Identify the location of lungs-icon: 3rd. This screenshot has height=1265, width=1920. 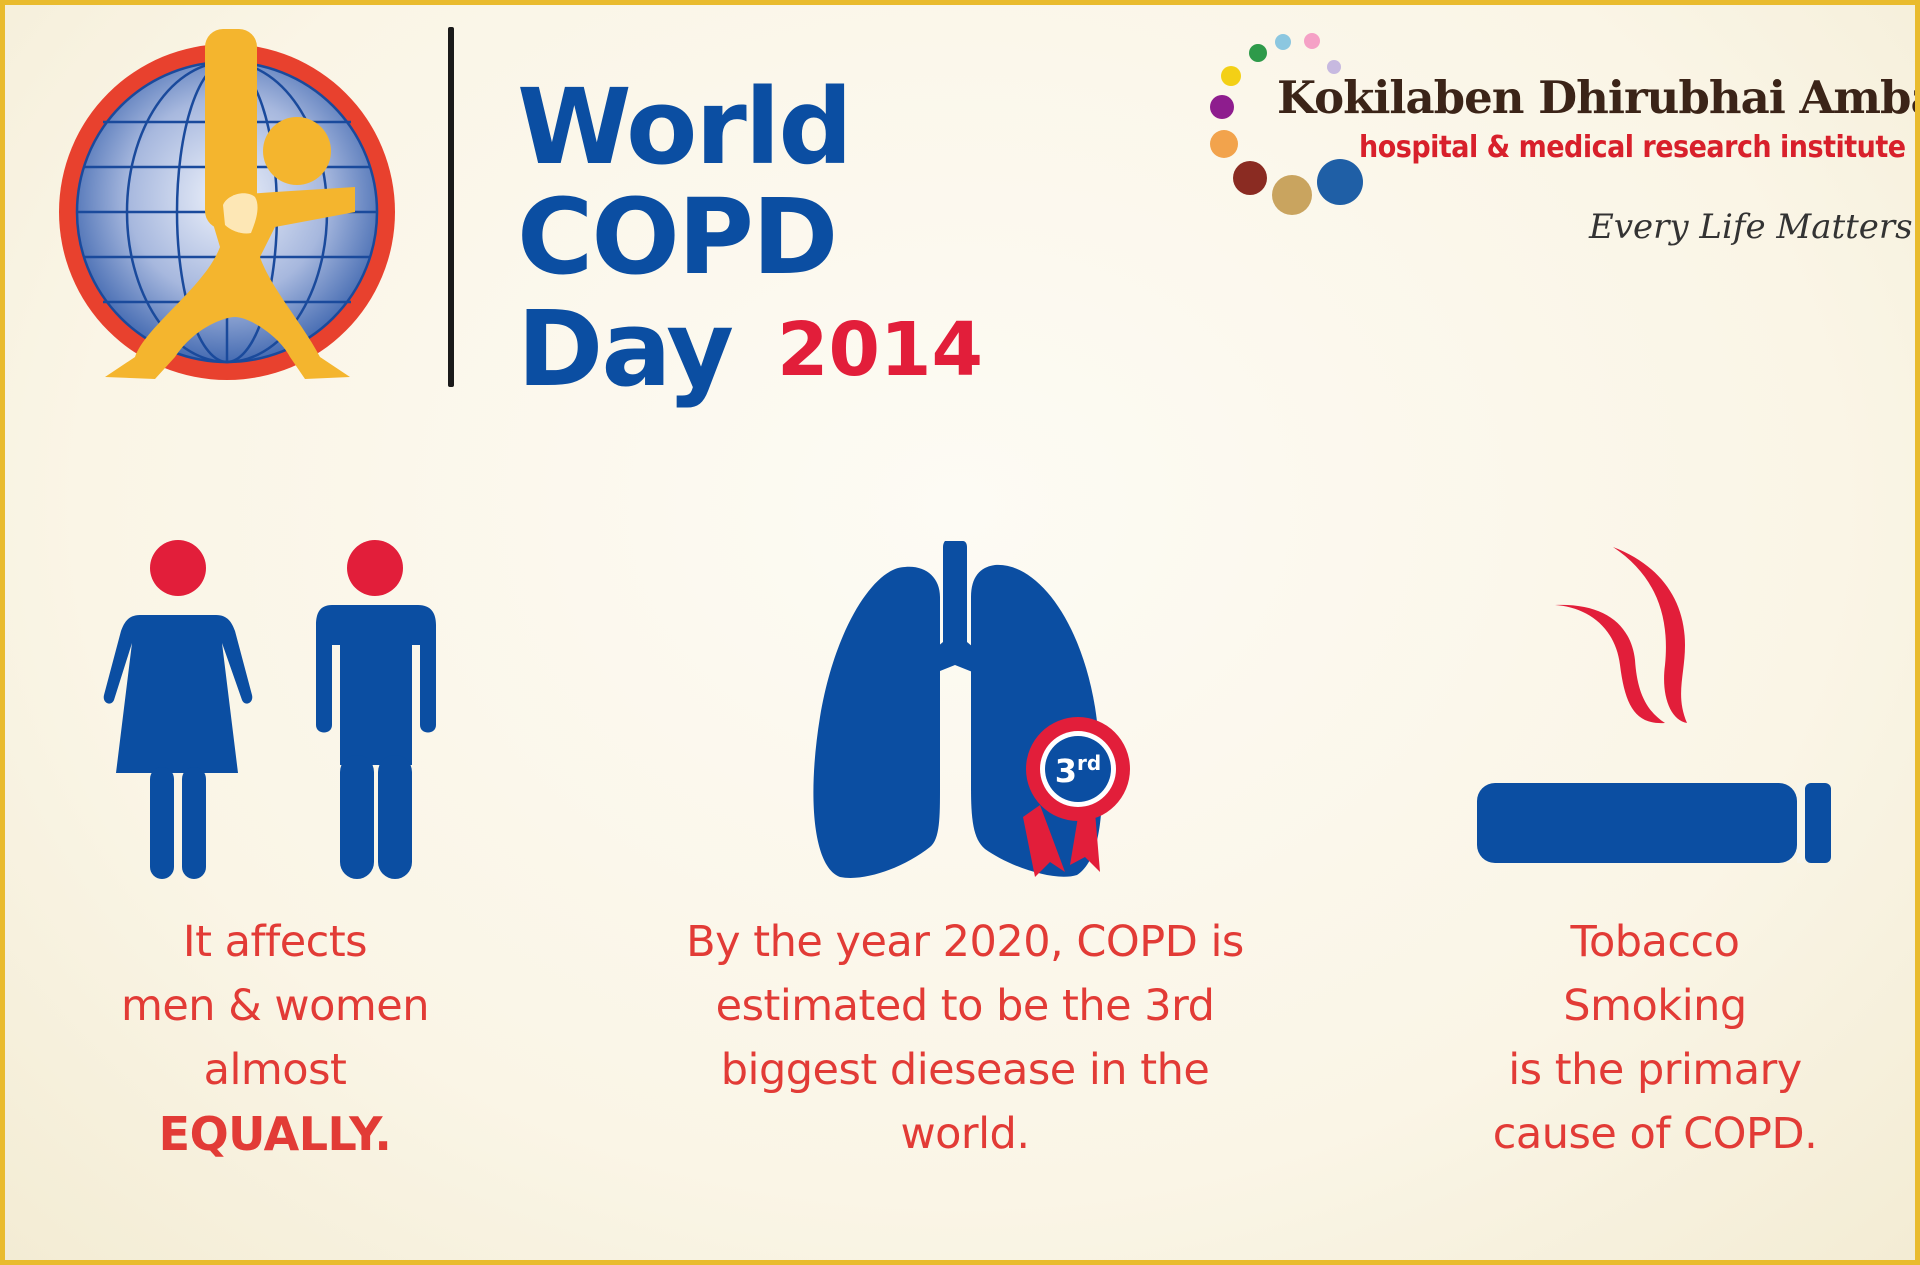
(971, 709).